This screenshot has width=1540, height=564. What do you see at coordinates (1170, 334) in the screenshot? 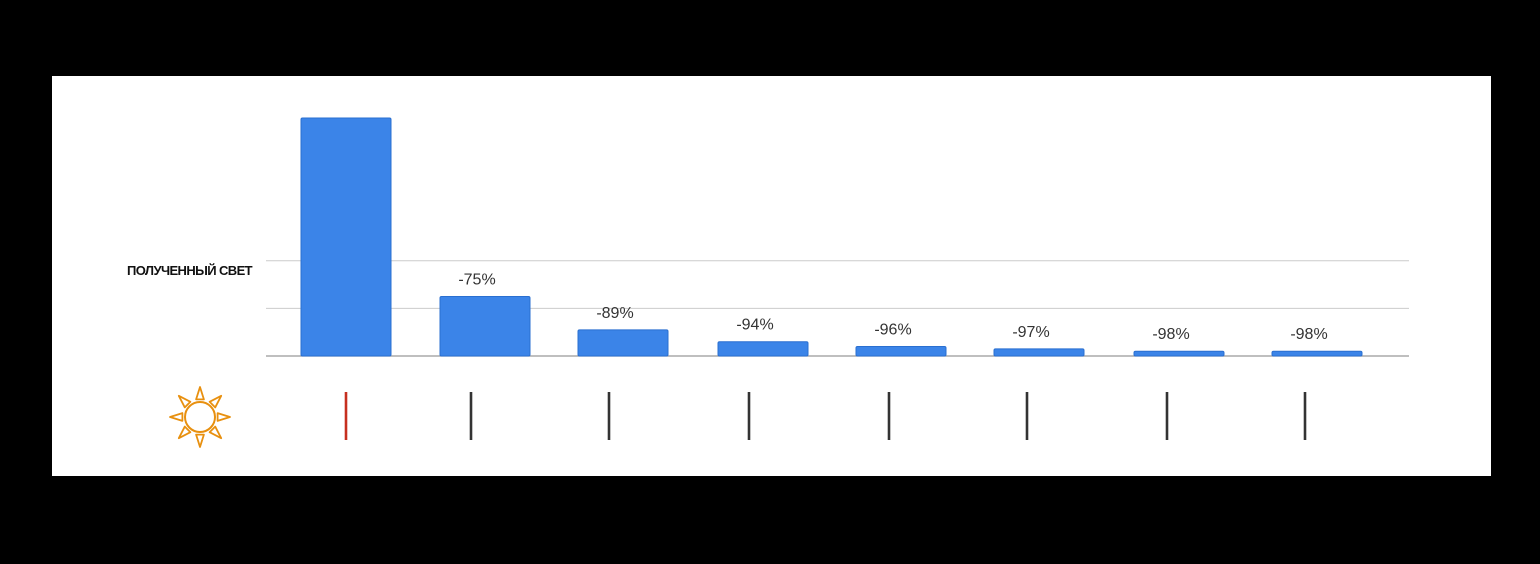
I see `data-label-7: -98%` at bounding box center [1170, 334].